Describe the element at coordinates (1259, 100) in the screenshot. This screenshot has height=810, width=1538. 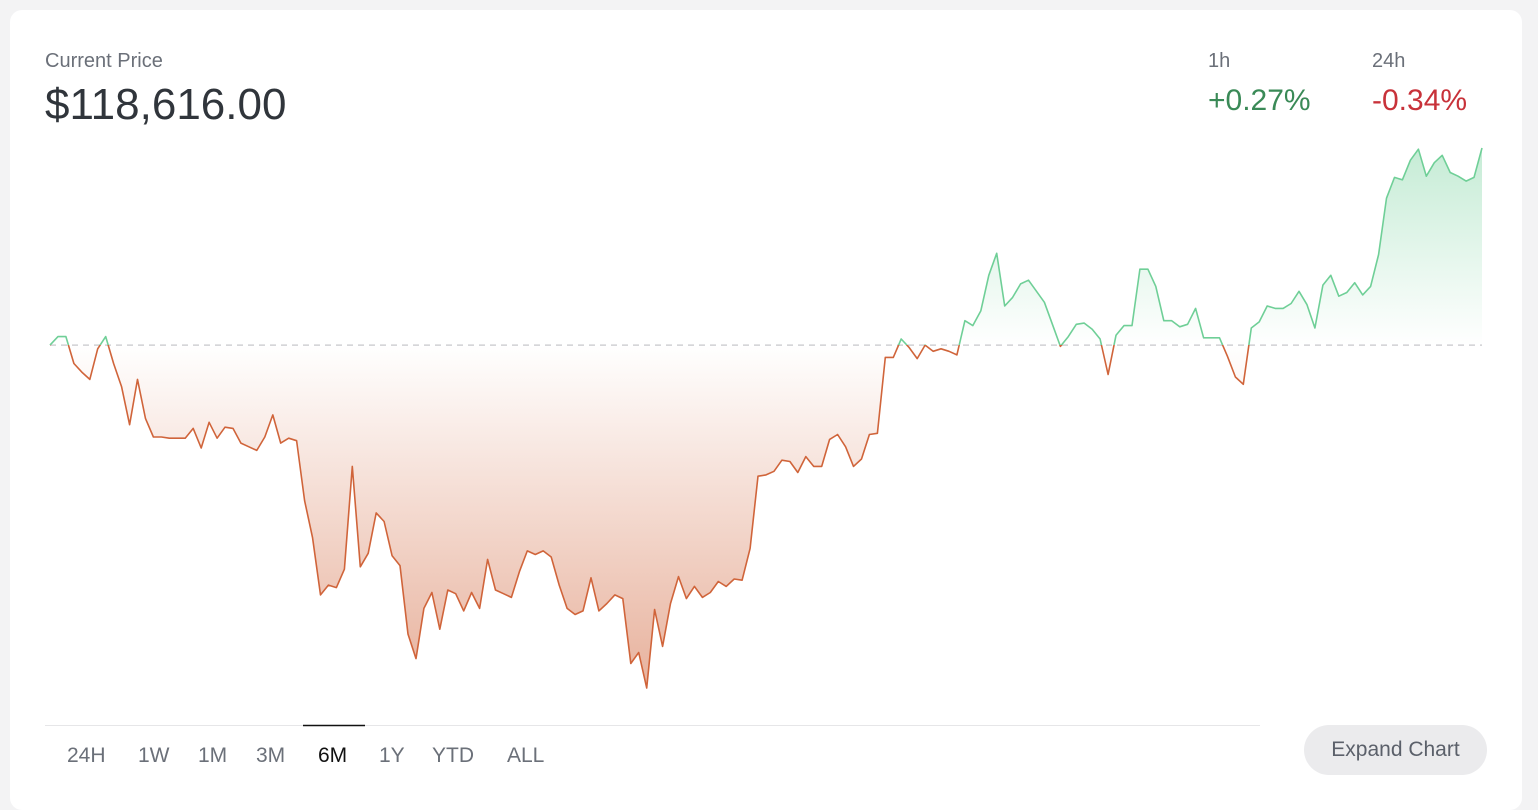
I see `change-value: +0.27%` at that location.